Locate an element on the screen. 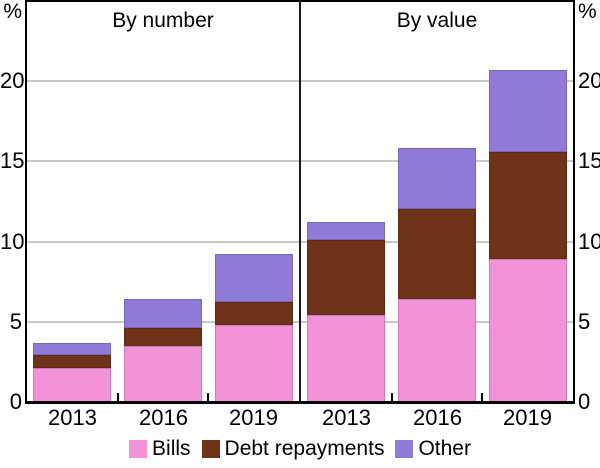 This screenshot has height=468, width=600. bills-swatch-icon is located at coordinates (138, 449).